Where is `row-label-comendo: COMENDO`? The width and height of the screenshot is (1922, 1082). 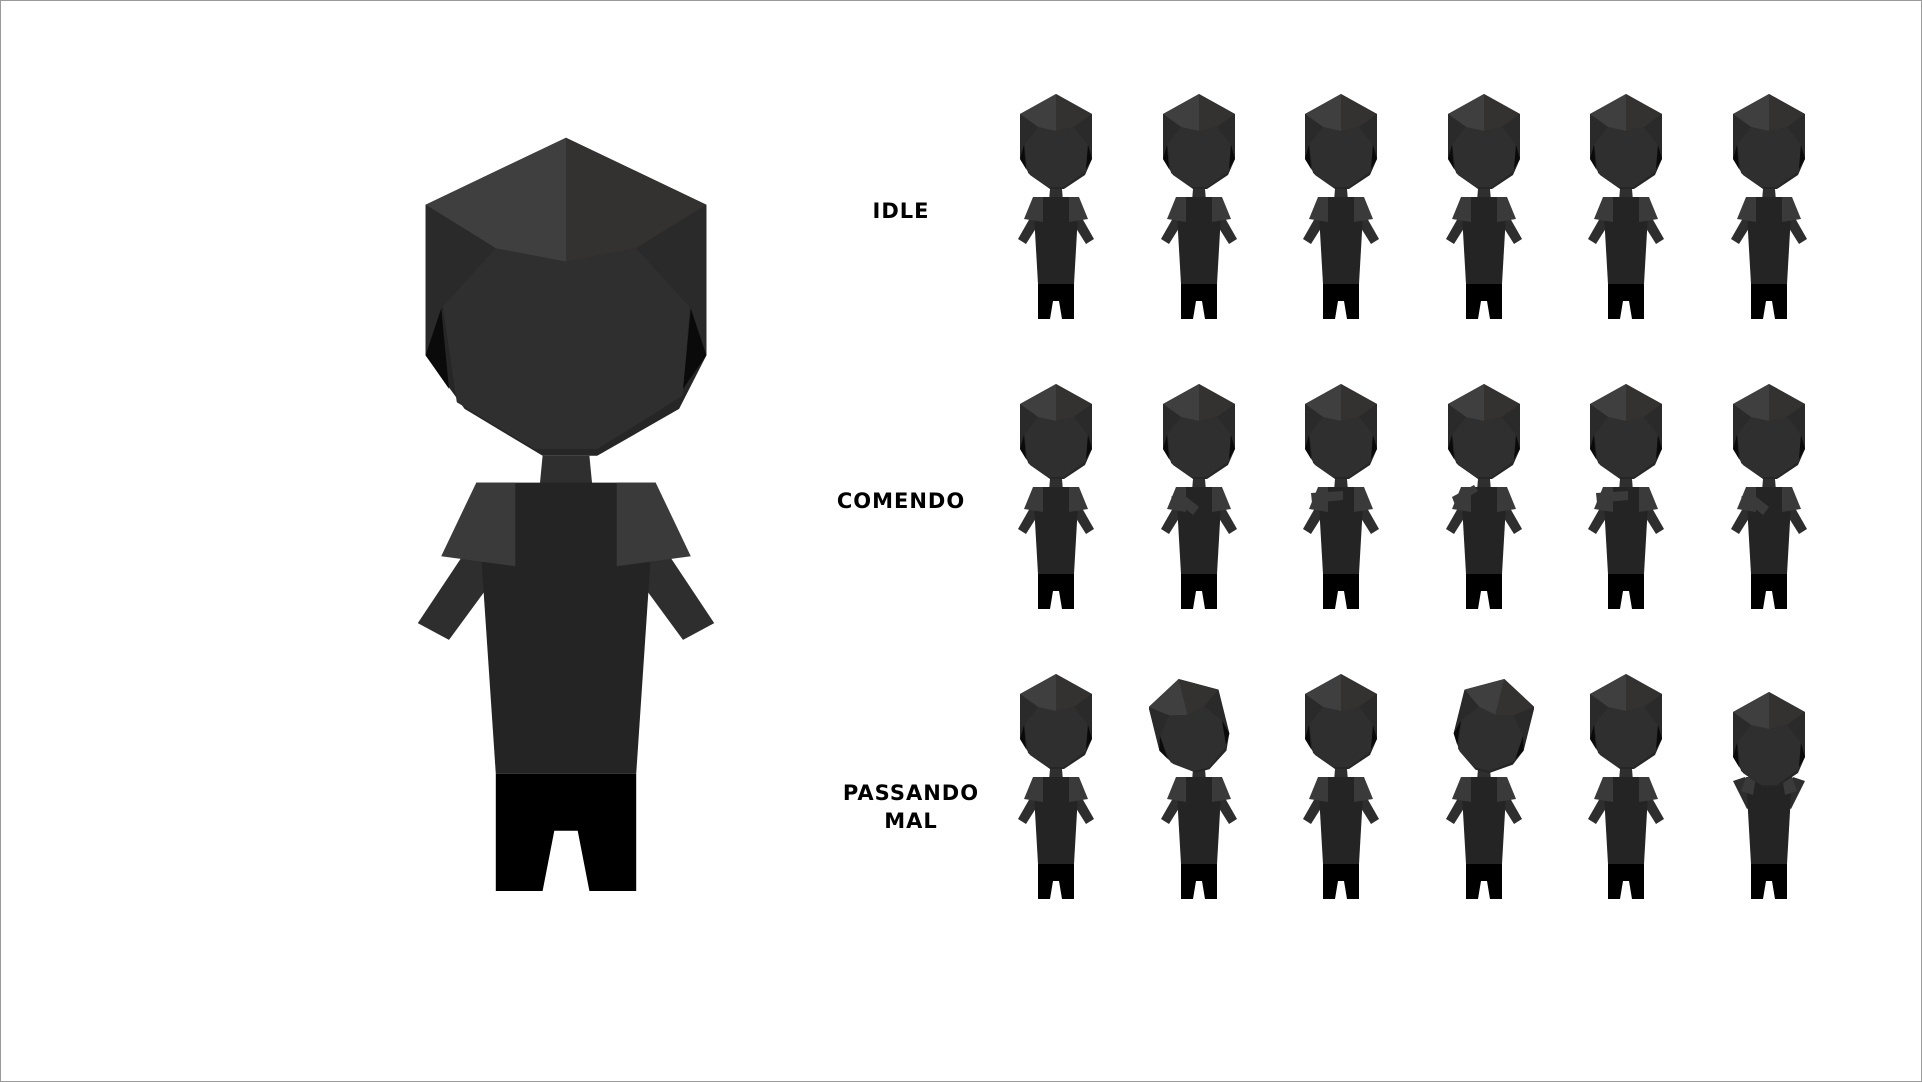 row-label-comendo: COMENDO is located at coordinates (901, 501).